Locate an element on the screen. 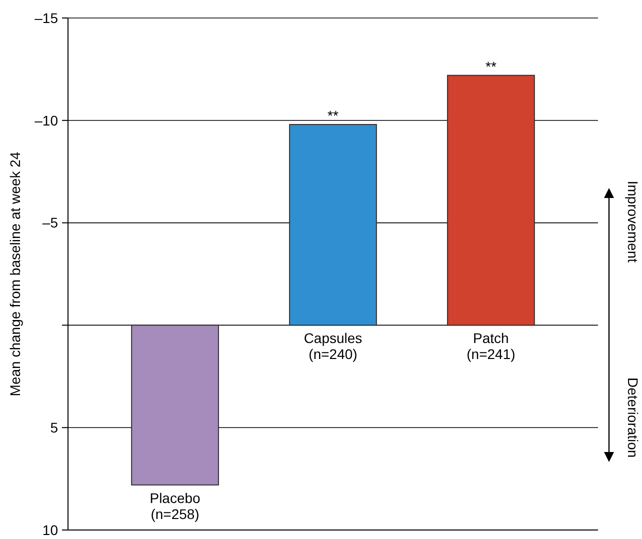 This screenshot has width=642, height=539. text: Deterioration is located at coordinates (633, 418).